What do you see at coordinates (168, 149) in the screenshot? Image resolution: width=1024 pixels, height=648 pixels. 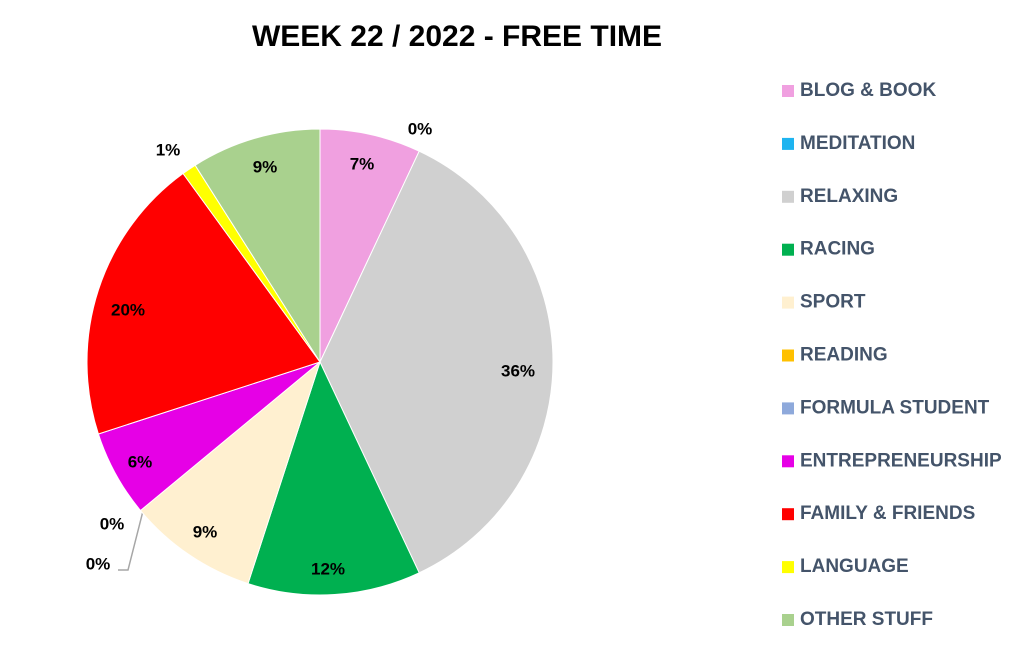 I see `data-label: 1%` at bounding box center [168, 149].